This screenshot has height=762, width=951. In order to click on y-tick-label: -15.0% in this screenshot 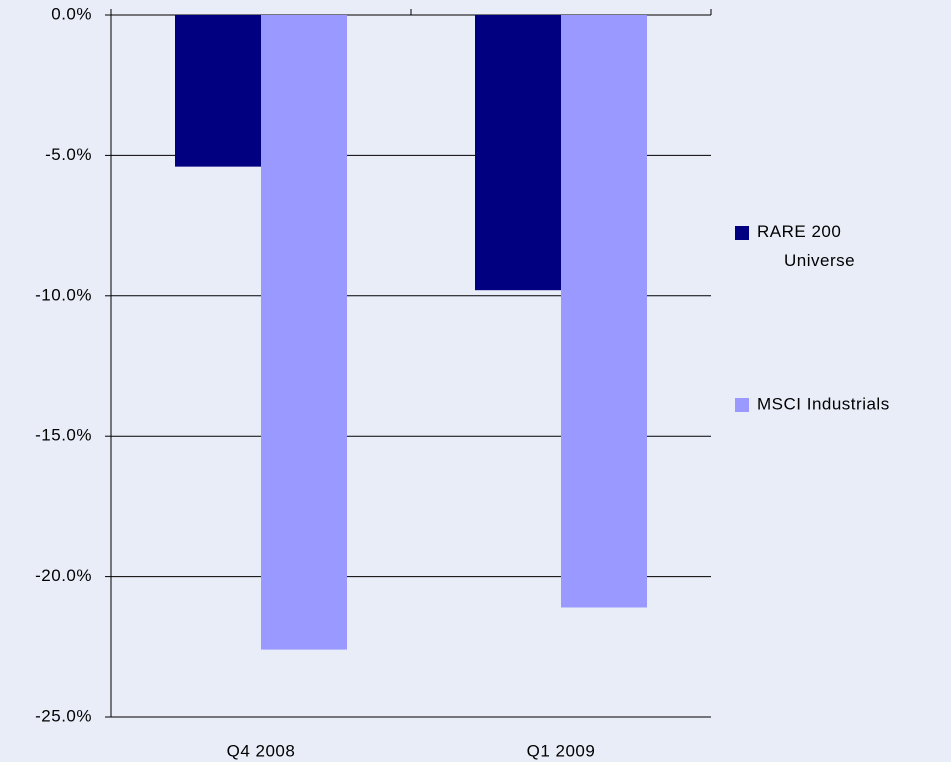, I will do `click(63, 435)`.